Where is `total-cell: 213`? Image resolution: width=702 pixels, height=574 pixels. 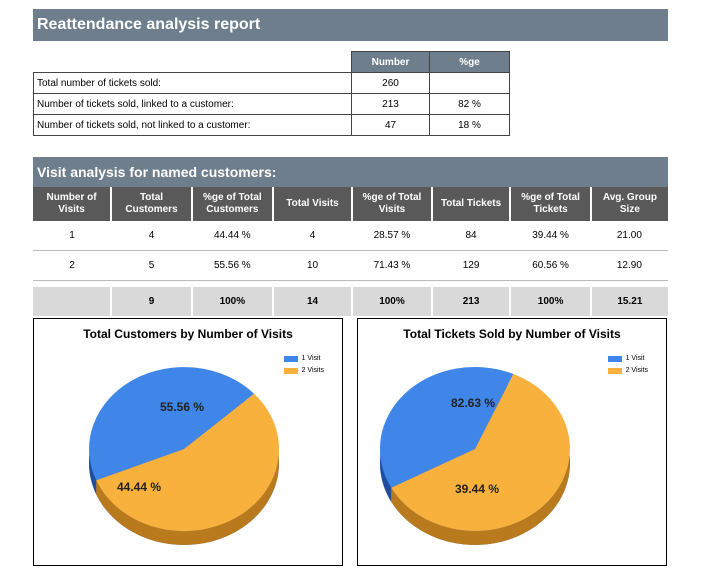 total-cell: 213 is located at coordinates (471, 301).